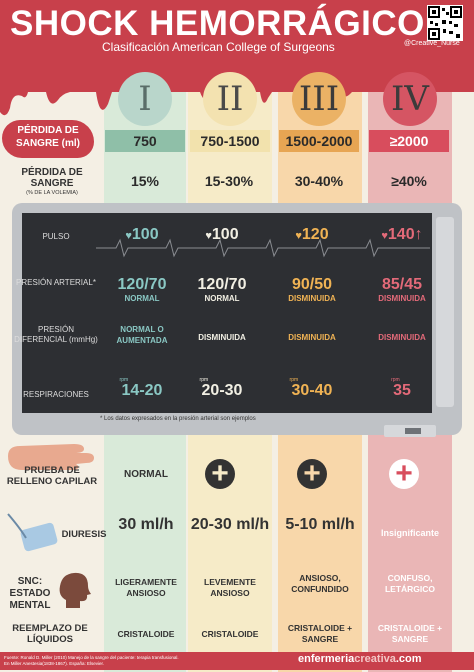 The image size is (474, 672). I want to click on blood-loss-ml-class-3: 1500-2000, so click(319, 141).